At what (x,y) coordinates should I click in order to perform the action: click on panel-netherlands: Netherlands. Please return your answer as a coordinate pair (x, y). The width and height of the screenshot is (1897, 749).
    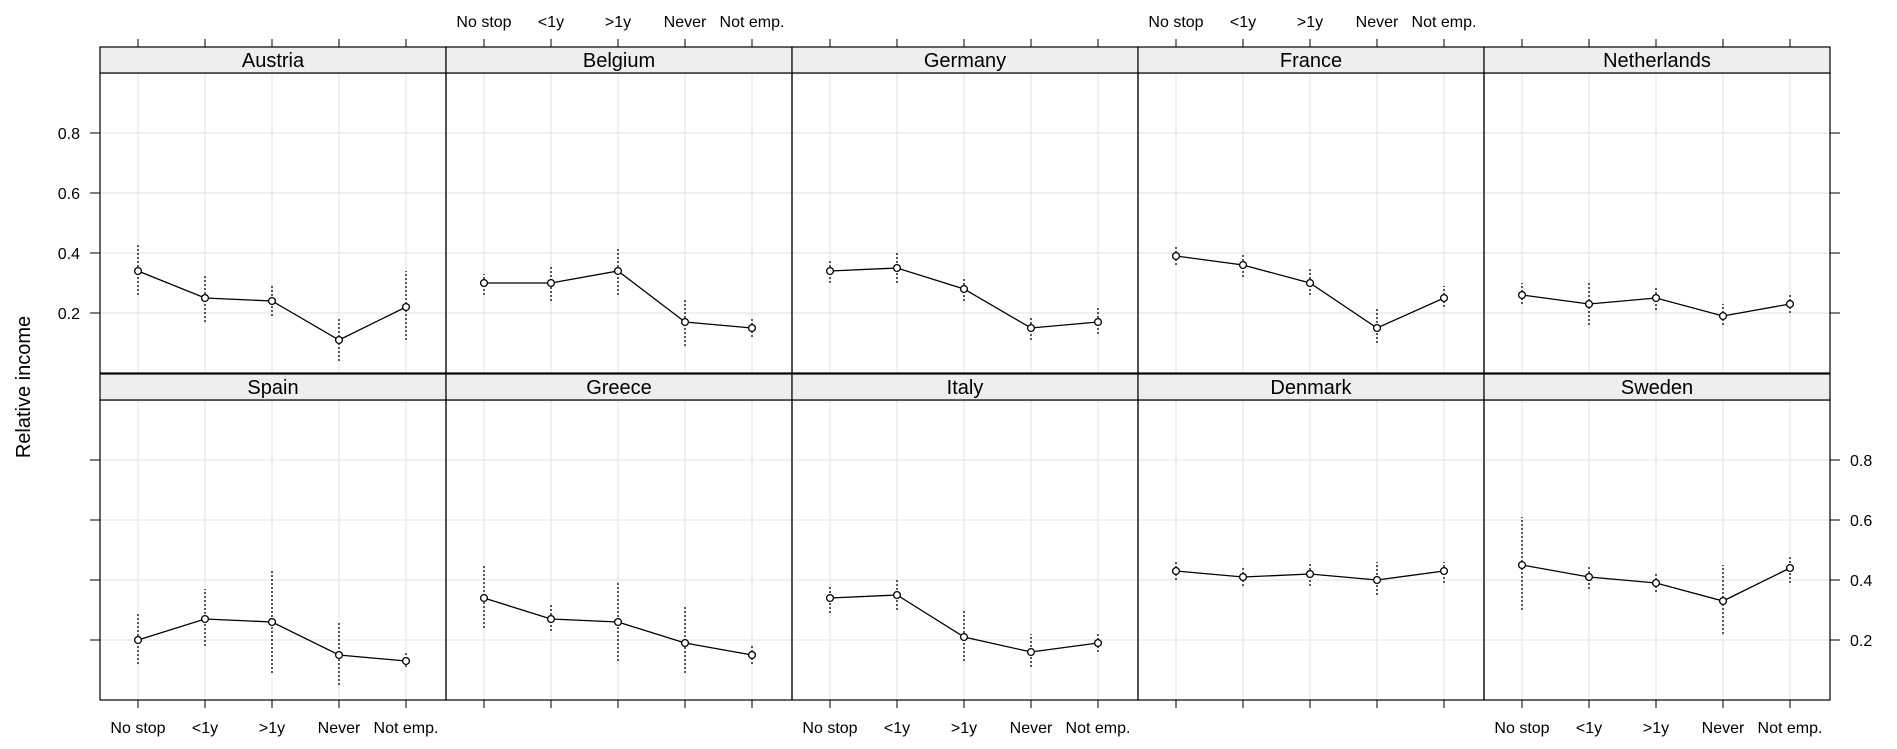
    Looking at the image, I should click on (1661, 206).